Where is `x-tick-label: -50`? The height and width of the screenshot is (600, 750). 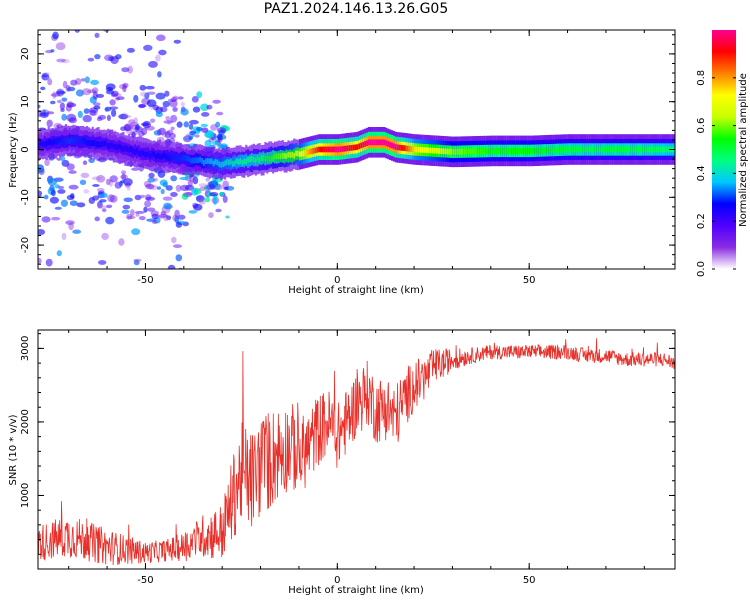
x-tick-label: -50 is located at coordinates (145, 580).